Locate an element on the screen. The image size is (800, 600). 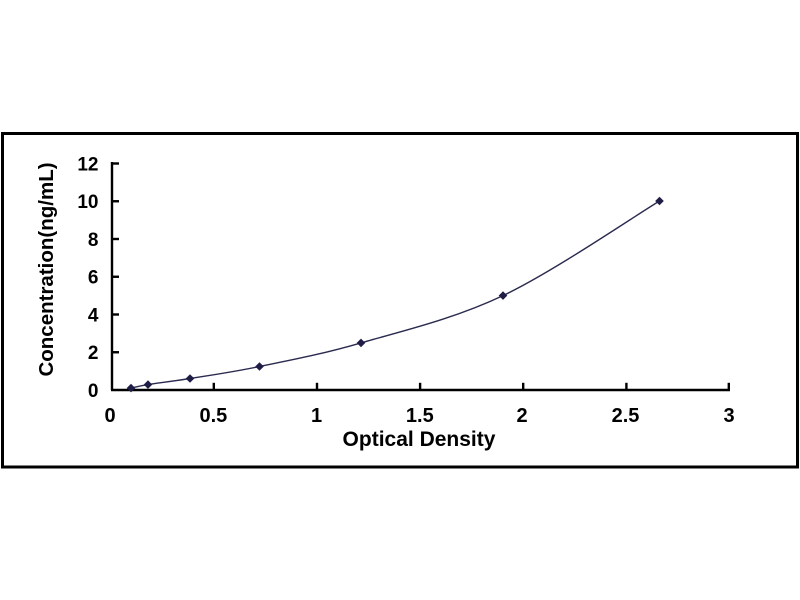
svg-text: 6 is located at coordinates (93, 278).